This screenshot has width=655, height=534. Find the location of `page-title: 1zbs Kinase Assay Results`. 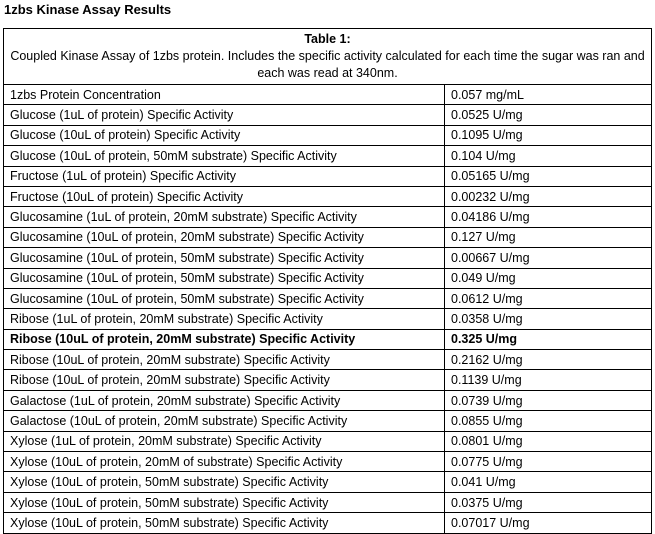

page-title: 1zbs Kinase Assay Results is located at coordinates (88, 9).